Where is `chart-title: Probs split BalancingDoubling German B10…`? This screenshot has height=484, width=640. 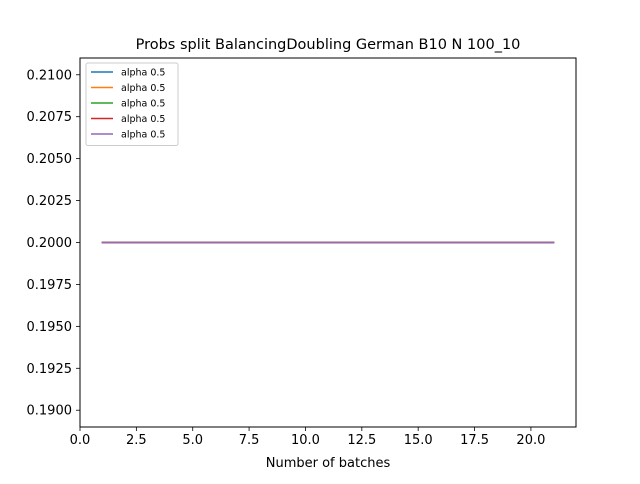 chart-title: Probs split BalancingDoubling German B10… is located at coordinates (328, 45).